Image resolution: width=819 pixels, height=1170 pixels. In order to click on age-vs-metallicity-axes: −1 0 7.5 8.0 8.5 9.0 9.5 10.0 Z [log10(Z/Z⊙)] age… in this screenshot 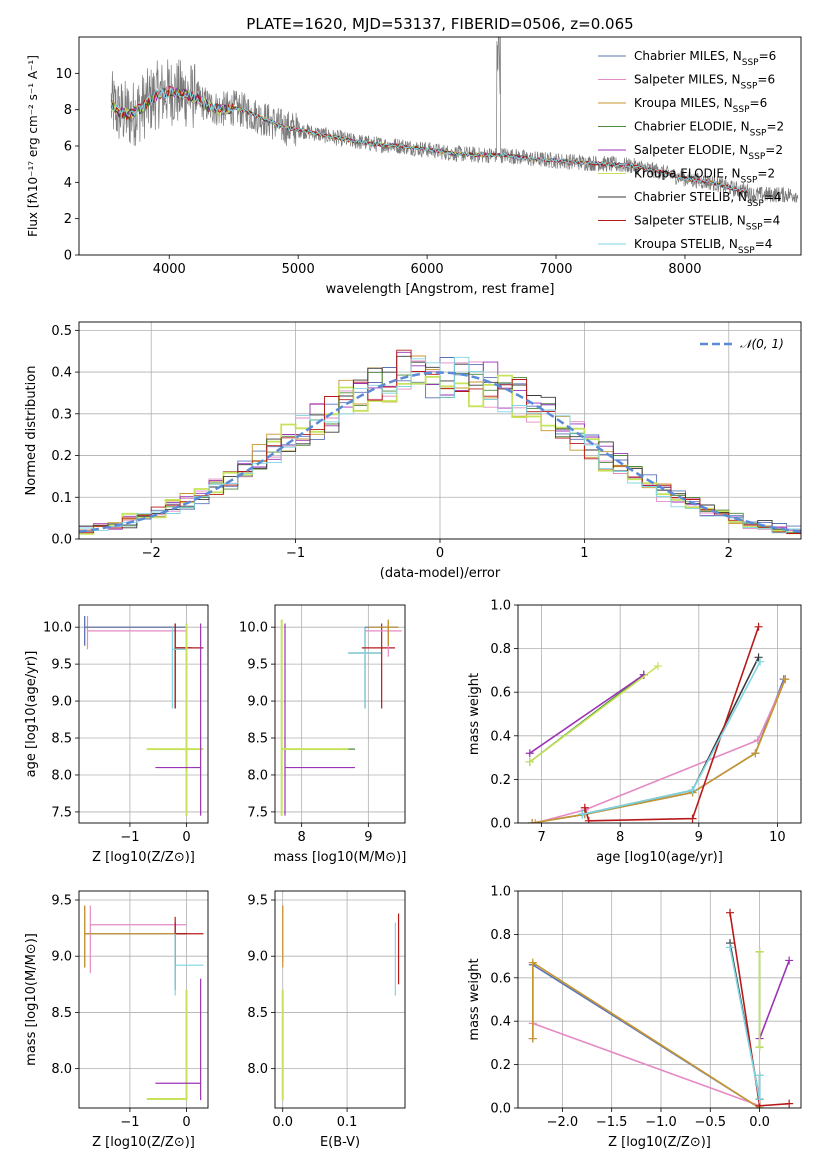, I will do `click(116, 734)`.